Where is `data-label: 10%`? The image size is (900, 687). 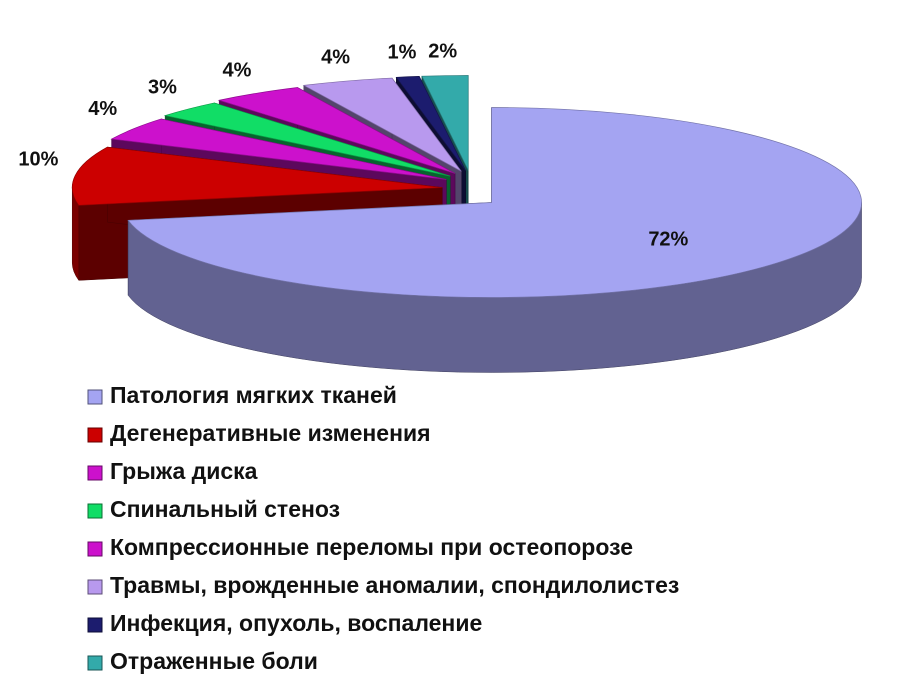
data-label: 10% is located at coordinates (38, 160).